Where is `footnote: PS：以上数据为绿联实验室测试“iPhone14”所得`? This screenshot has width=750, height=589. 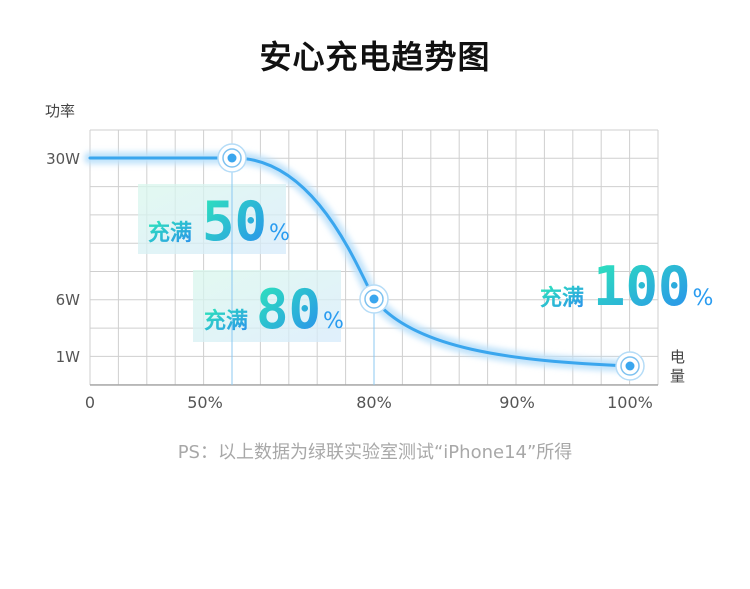
footnote: PS：以上数据为绿联实验室测试“iPhone14”所得 is located at coordinates (375, 452).